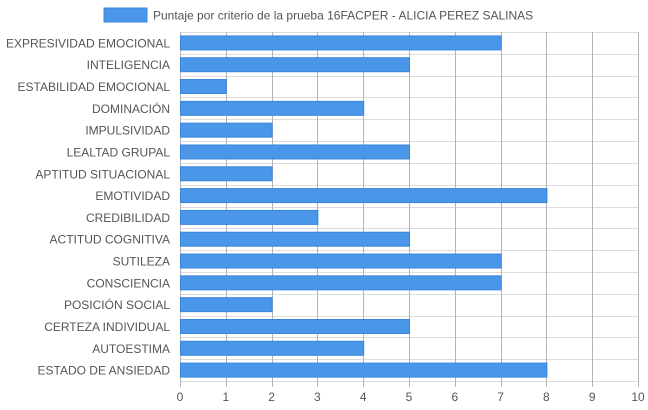 The height and width of the screenshot is (410, 648). Describe the element at coordinates (128, 65) in the screenshot. I see `category-label: INTELIGENCIA` at that location.